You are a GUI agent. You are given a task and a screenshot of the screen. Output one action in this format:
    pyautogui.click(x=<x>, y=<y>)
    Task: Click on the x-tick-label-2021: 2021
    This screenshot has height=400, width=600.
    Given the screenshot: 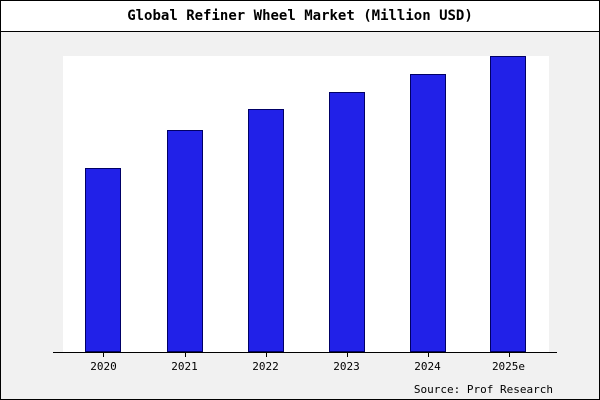 What is the action you would take?
    pyautogui.click(x=184, y=366)
    